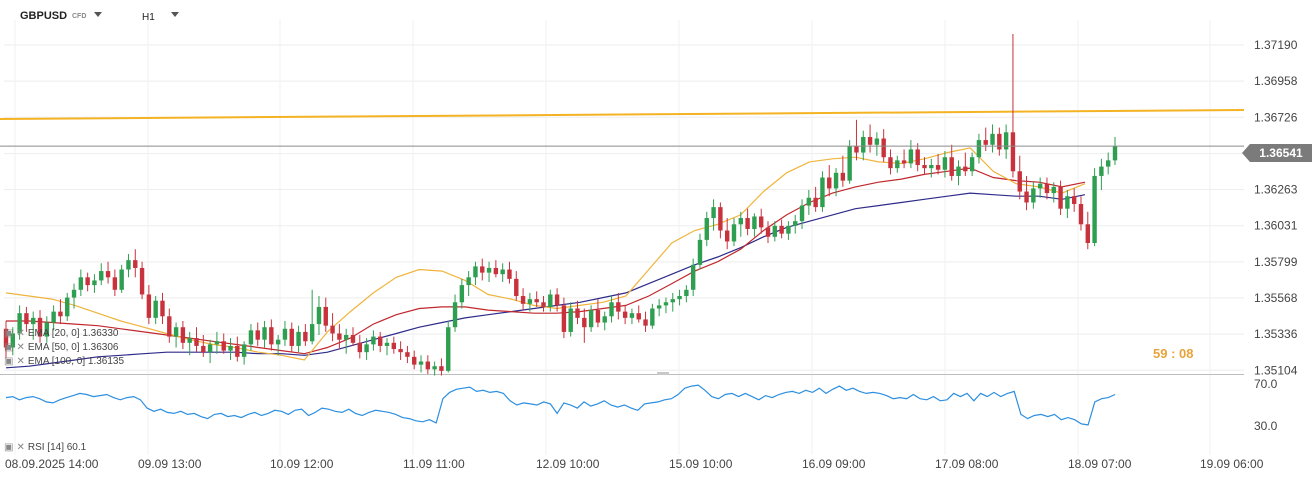 The image size is (1312, 485). I want to click on price-tick-label: 1.36726, so click(1276, 117).